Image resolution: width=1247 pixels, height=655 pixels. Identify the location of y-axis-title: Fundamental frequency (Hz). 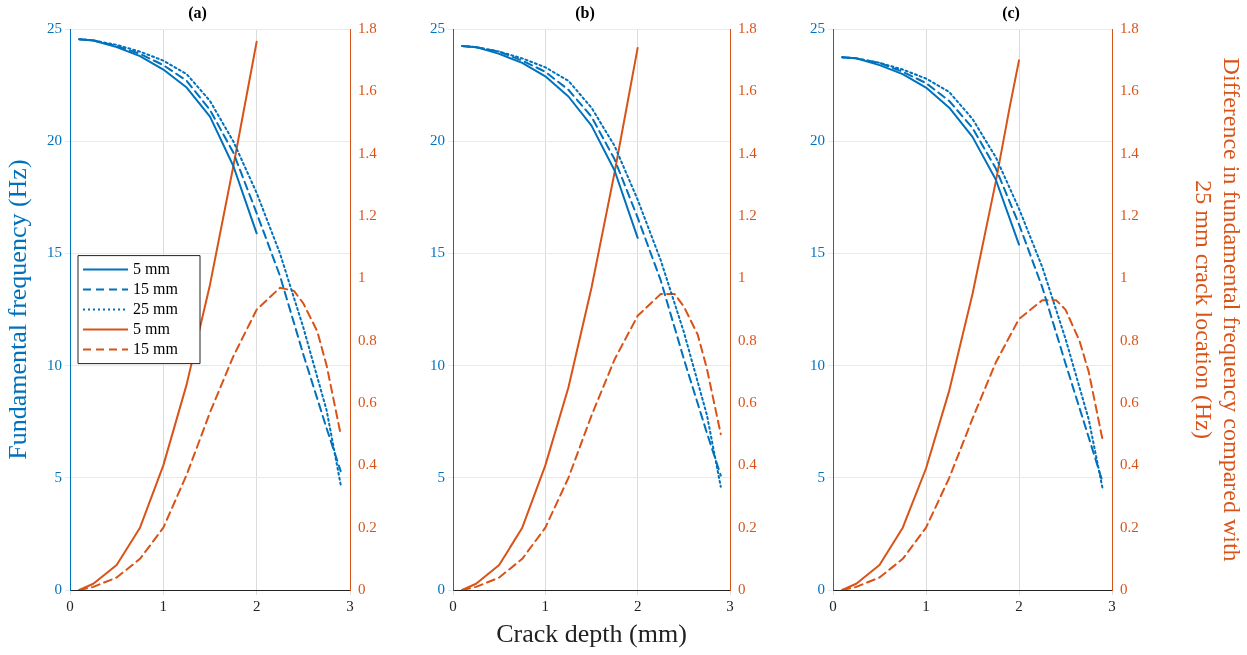
(18, 309).